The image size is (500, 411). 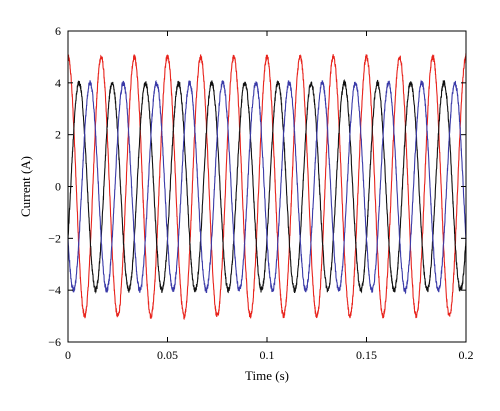 I want to click on y-tick-label: −4, so click(x=54, y=290).